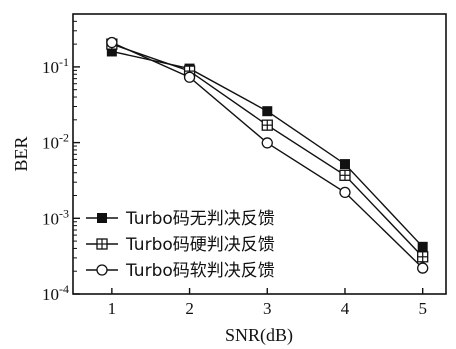 Image resolution: width=456 pixels, height=349 pixels. What do you see at coordinates (200, 245) in the screenshot?
I see `legend-label: Turbo码硬判决反馈` at bounding box center [200, 245].